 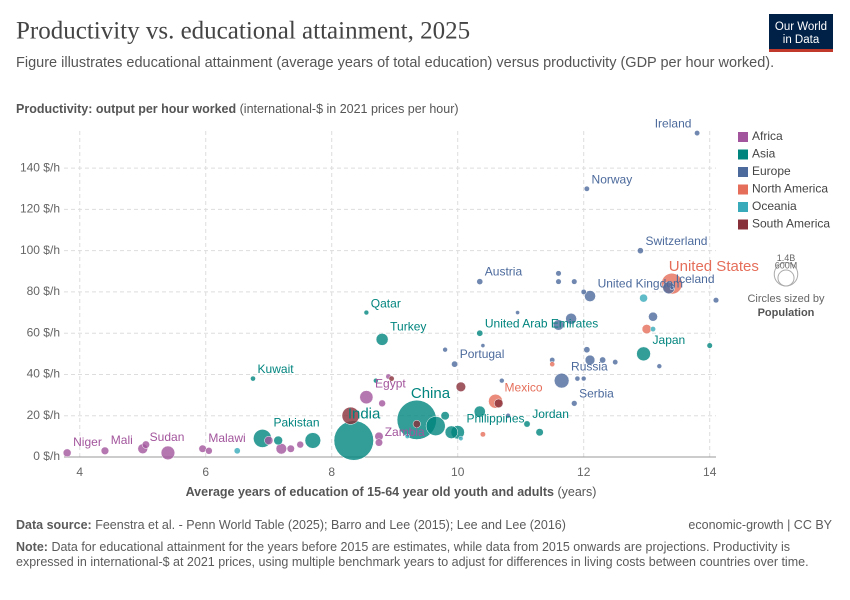 I want to click on size-legend-label: 600M, so click(x=786, y=265).